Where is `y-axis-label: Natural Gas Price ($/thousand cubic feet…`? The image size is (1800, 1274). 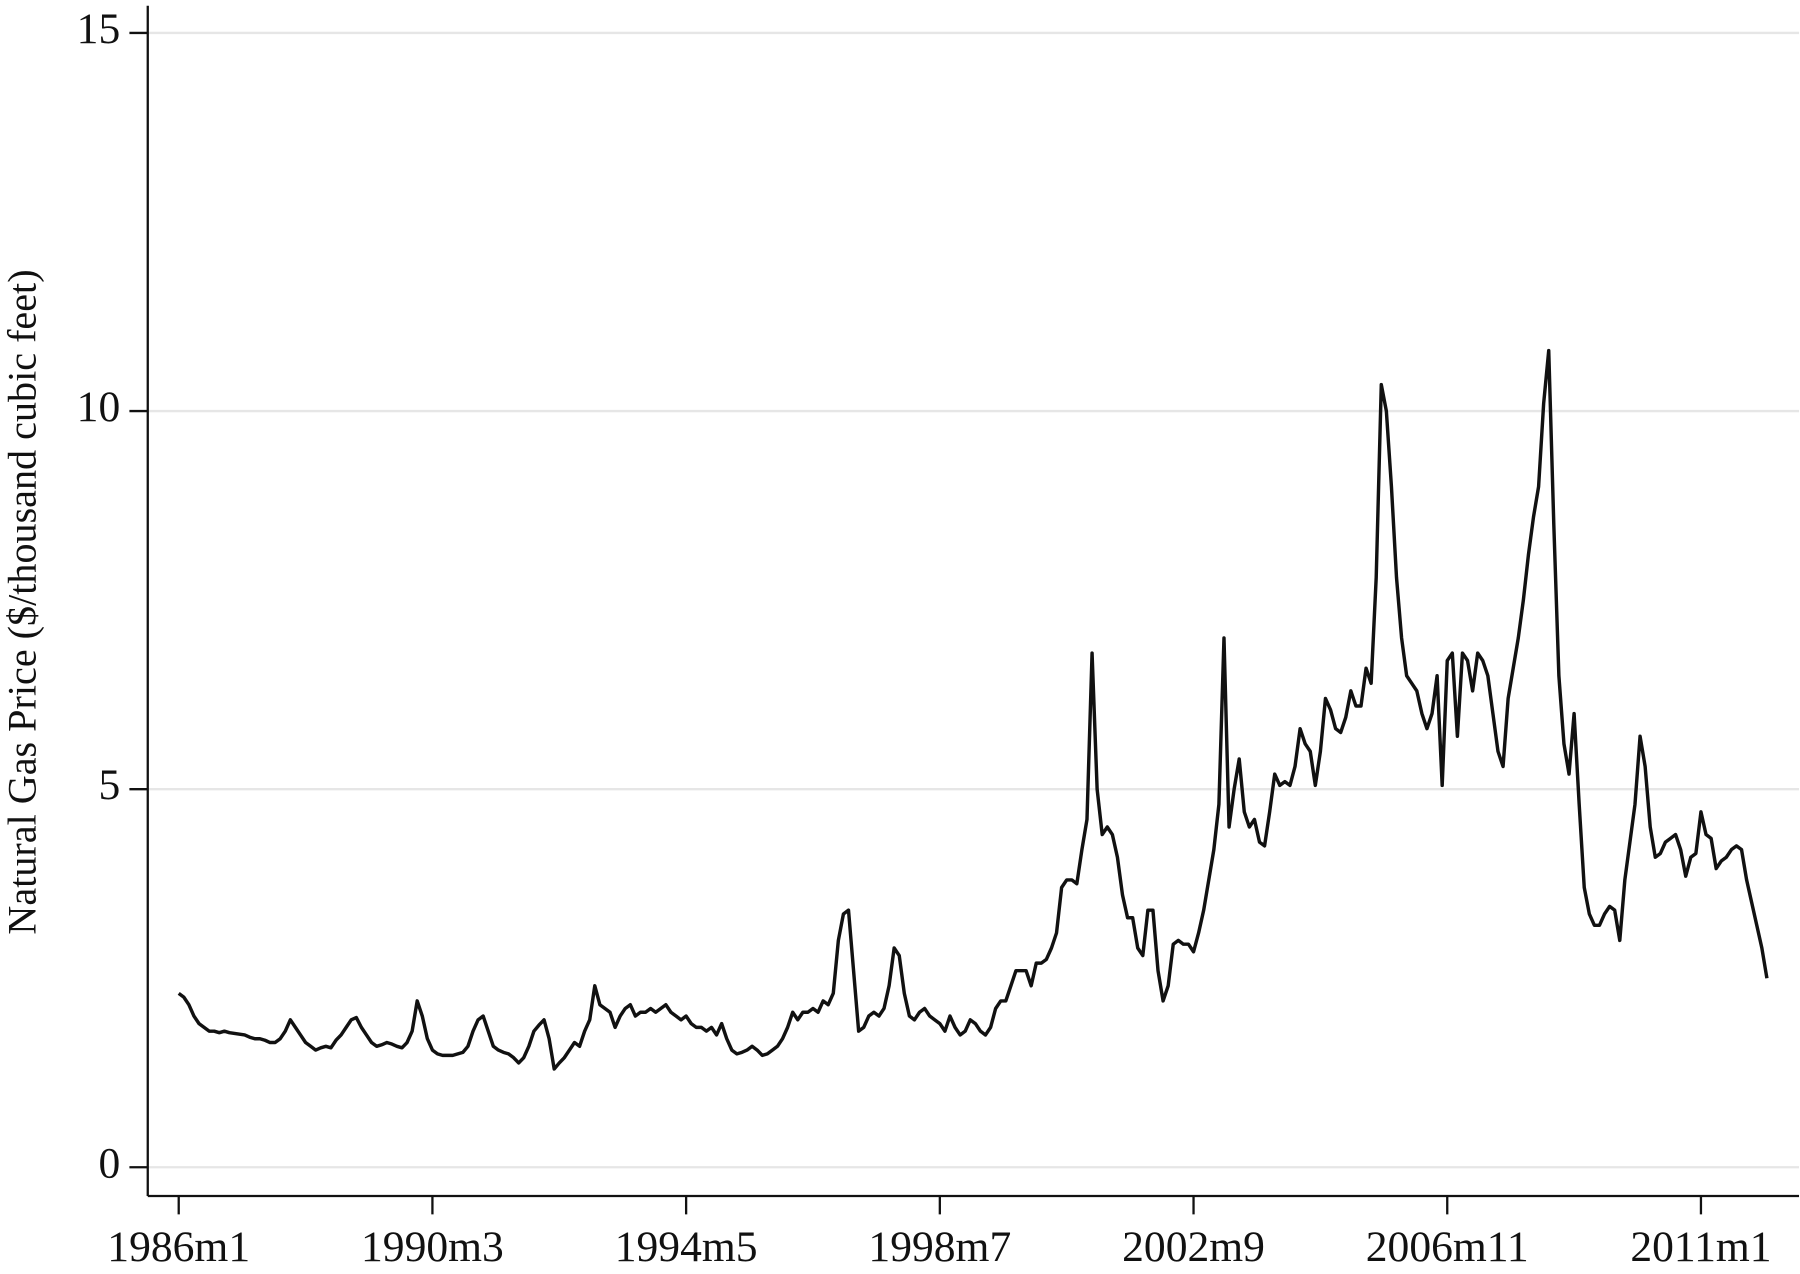 y-axis-label: Natural Gas Price ($/thousand cubic feet… is located at coordinates (22, 601).